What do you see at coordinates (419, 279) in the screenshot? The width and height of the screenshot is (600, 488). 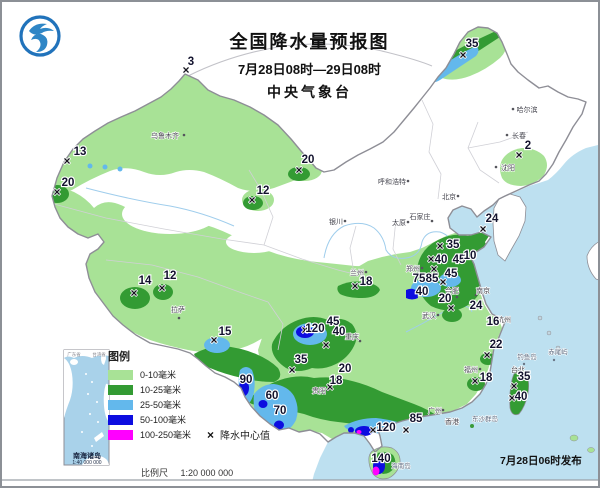 I see `precip-center-value: 75` at bounding box center [419, 279].